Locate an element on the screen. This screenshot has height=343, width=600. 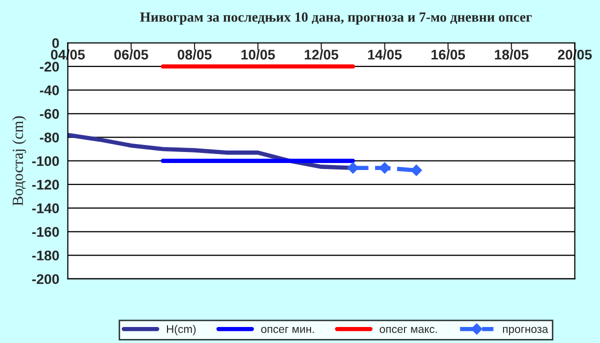
x-tick-label: 10/05 is located at coordinates (258, 54).